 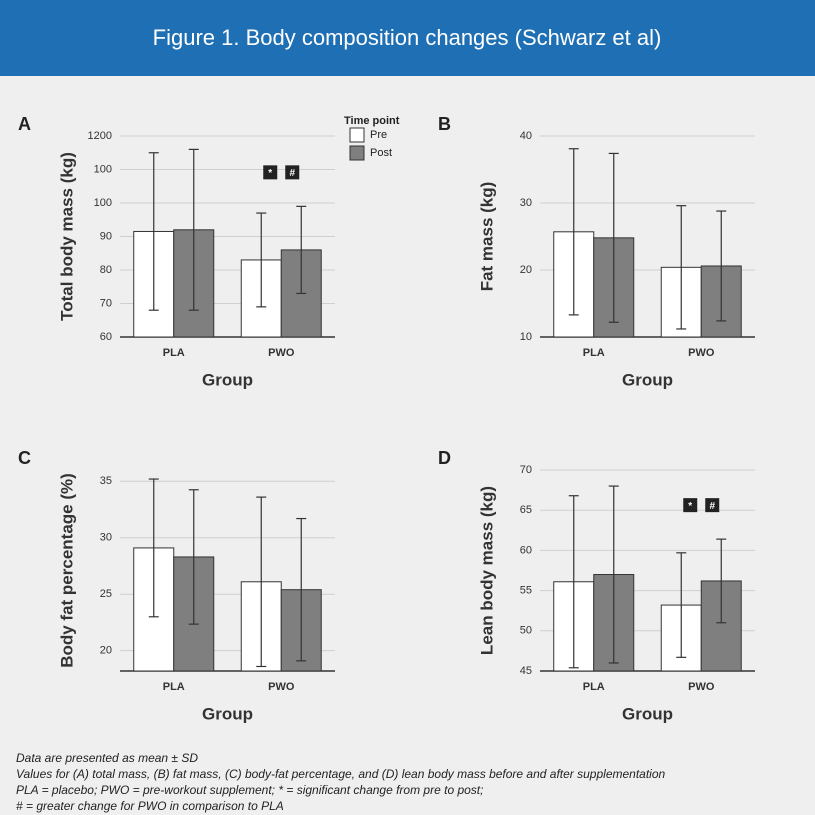 I want to click on header-band, so click(x=407, y=38).